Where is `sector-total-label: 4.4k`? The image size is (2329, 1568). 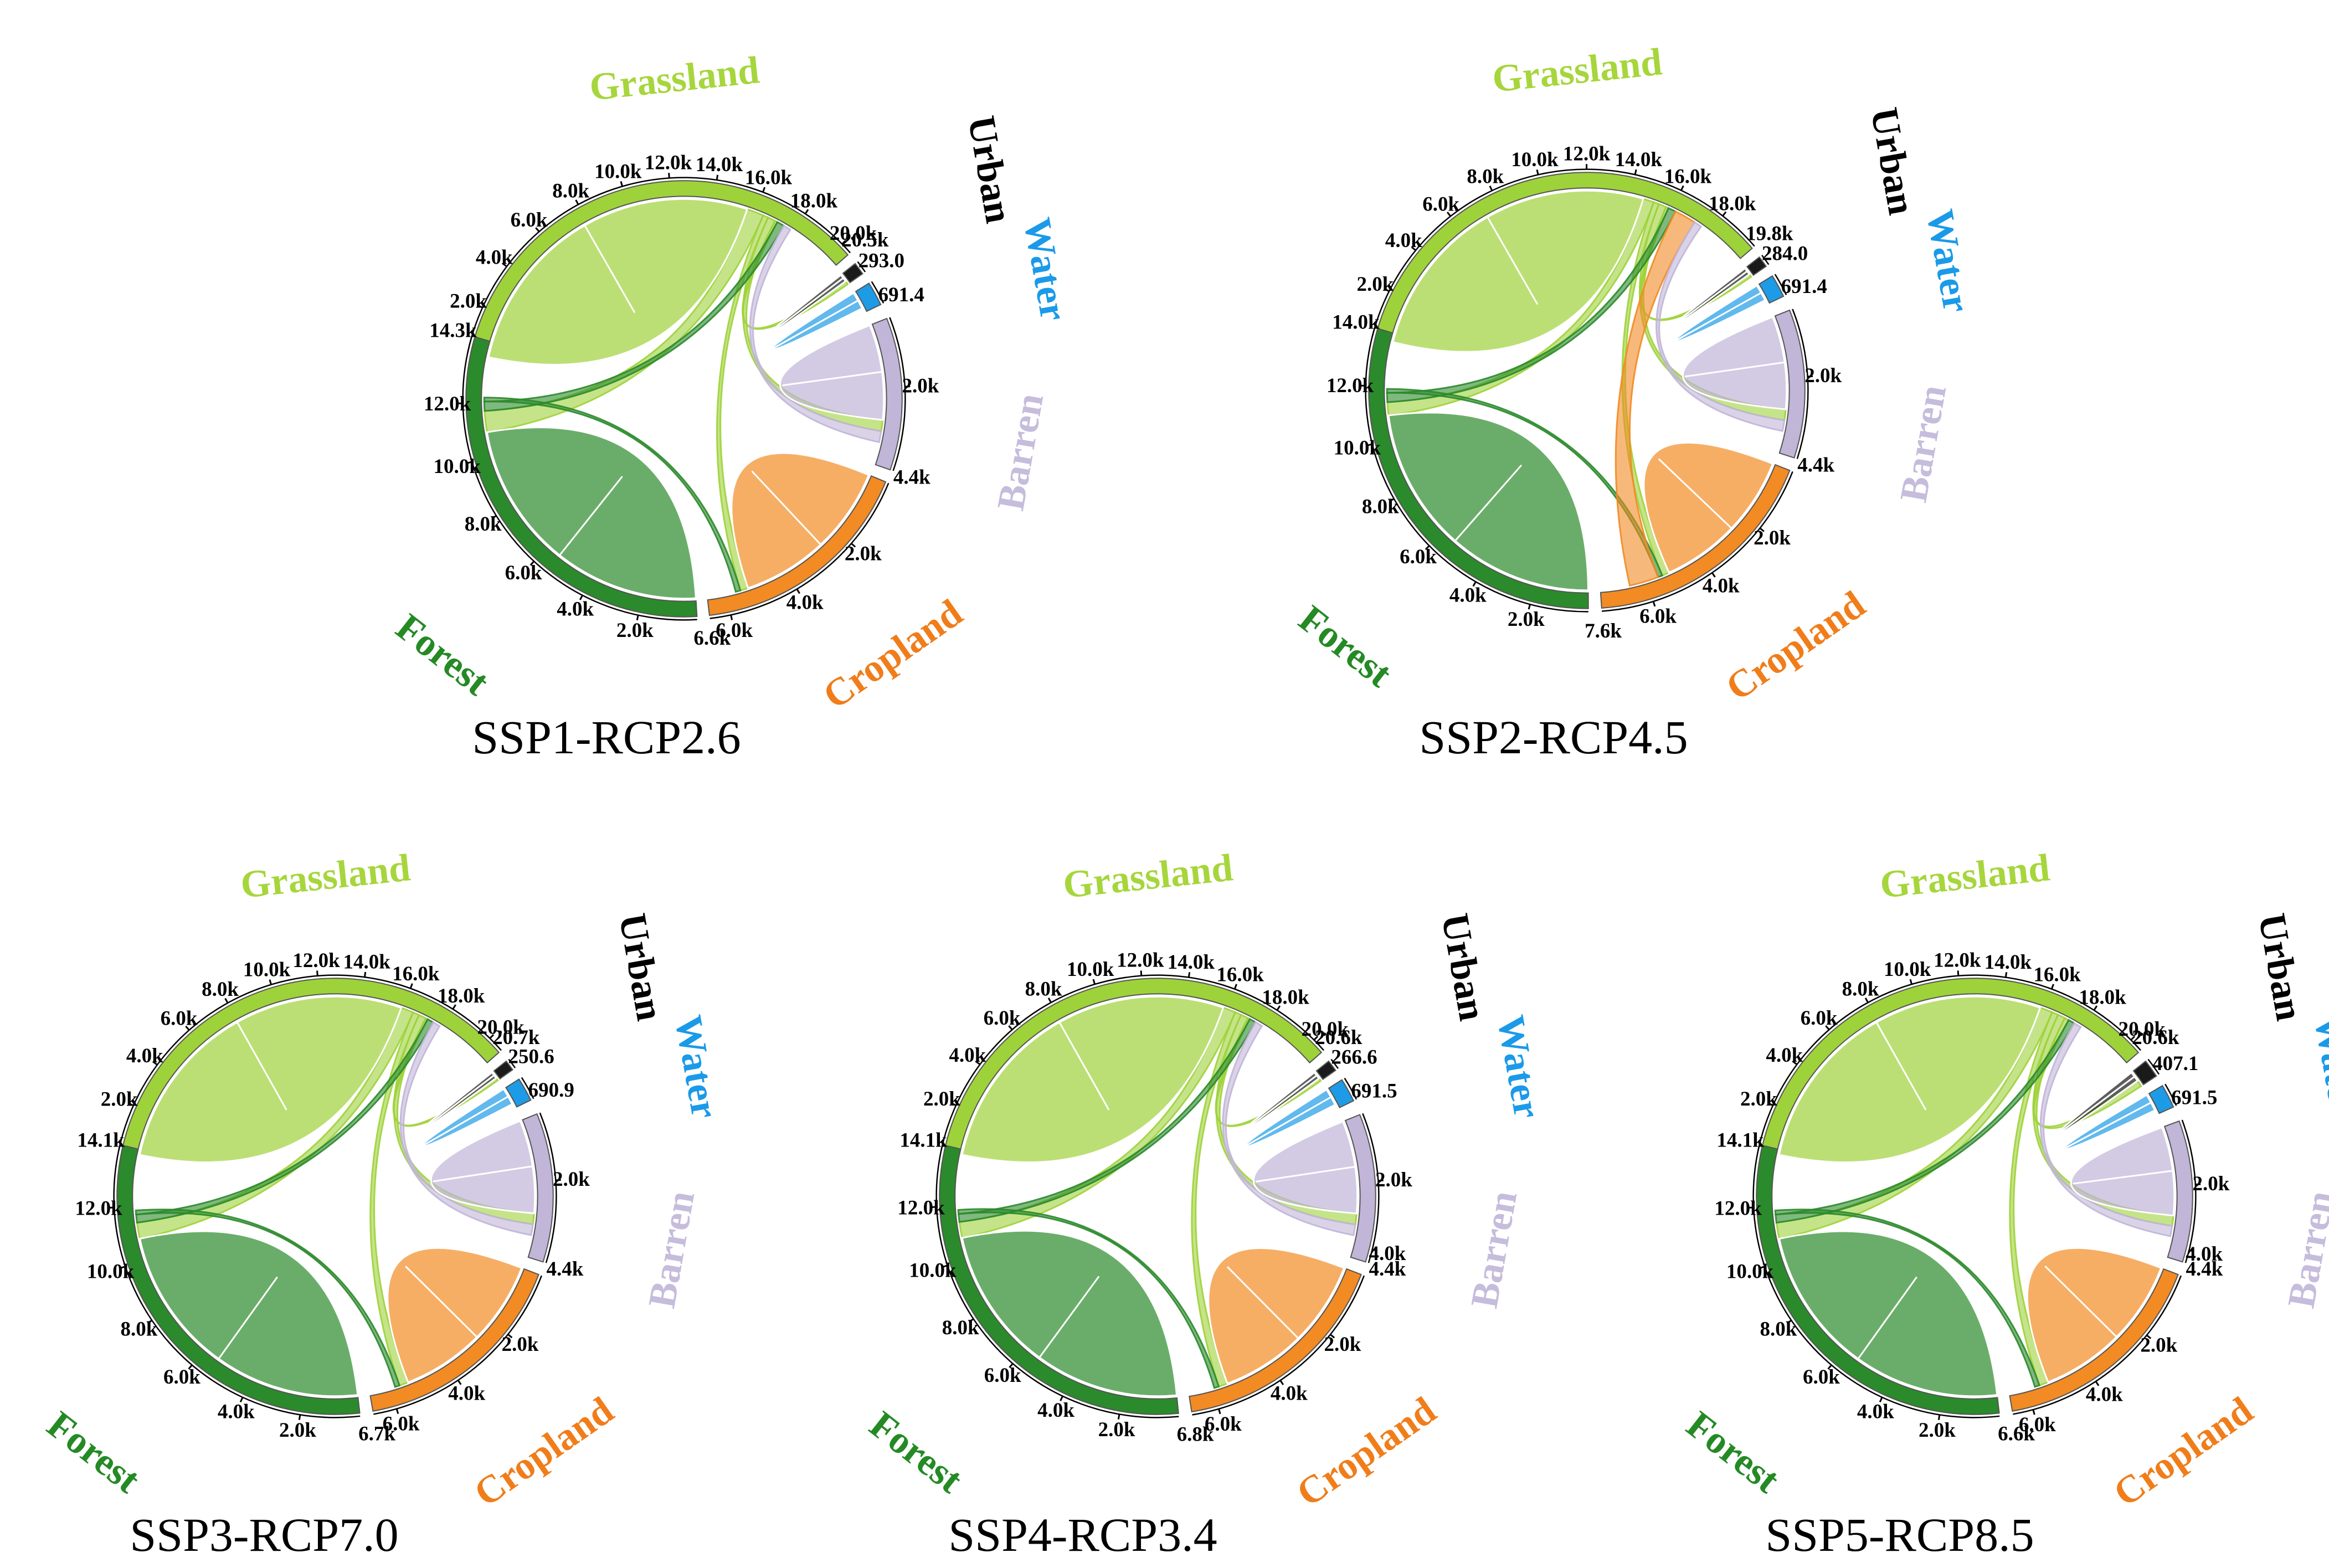 sector-total-label: 4.4k is located at coordinates (2204, 1269).